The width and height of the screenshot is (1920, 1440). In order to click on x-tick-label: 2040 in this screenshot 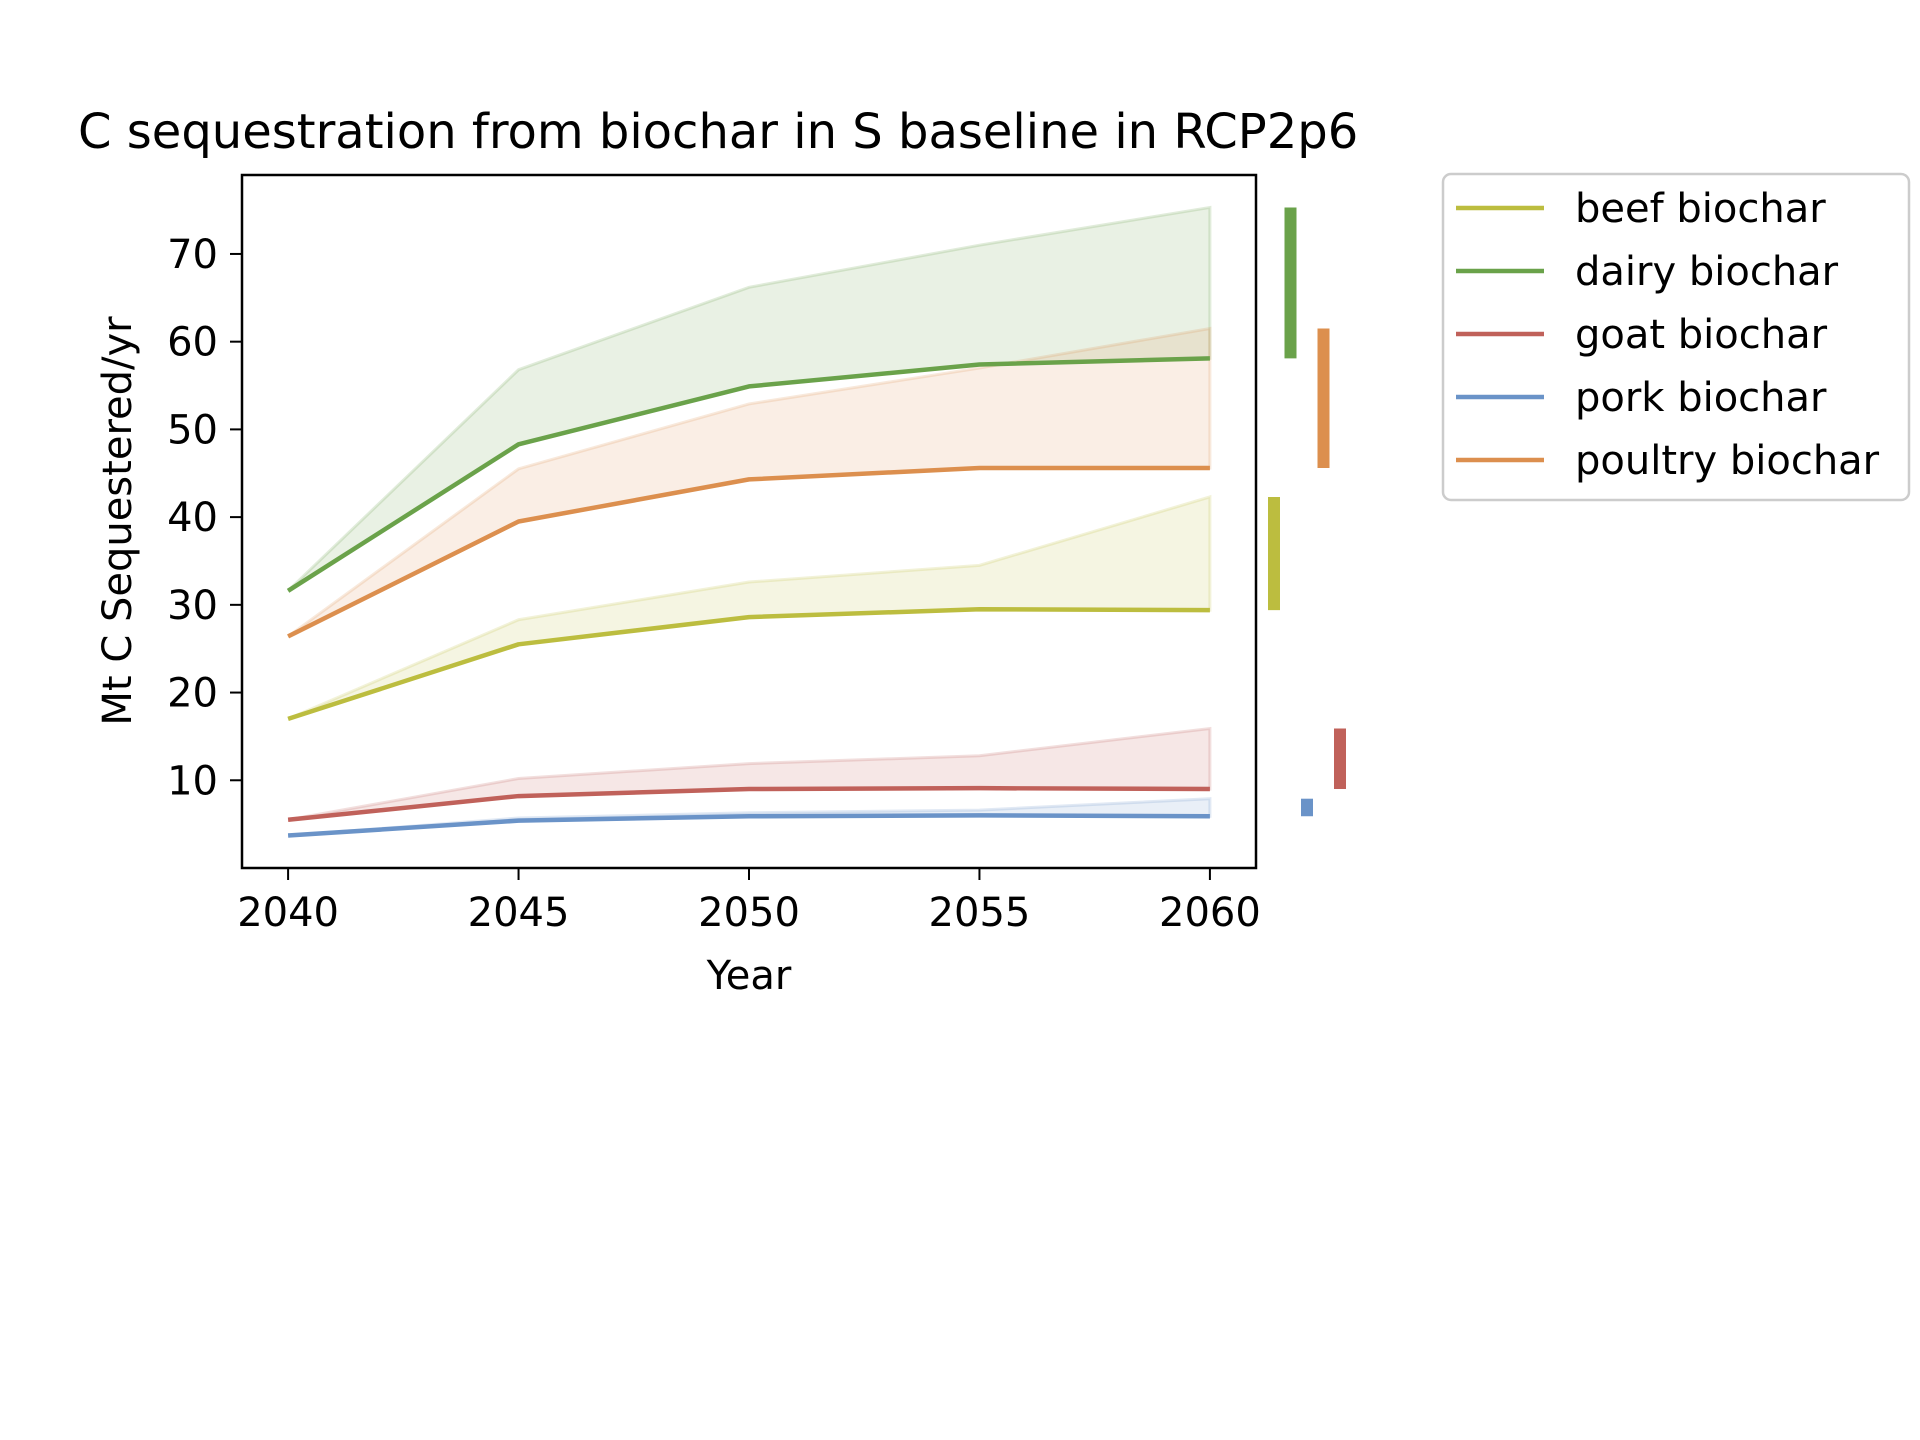, I will do `click(288, 913)`.